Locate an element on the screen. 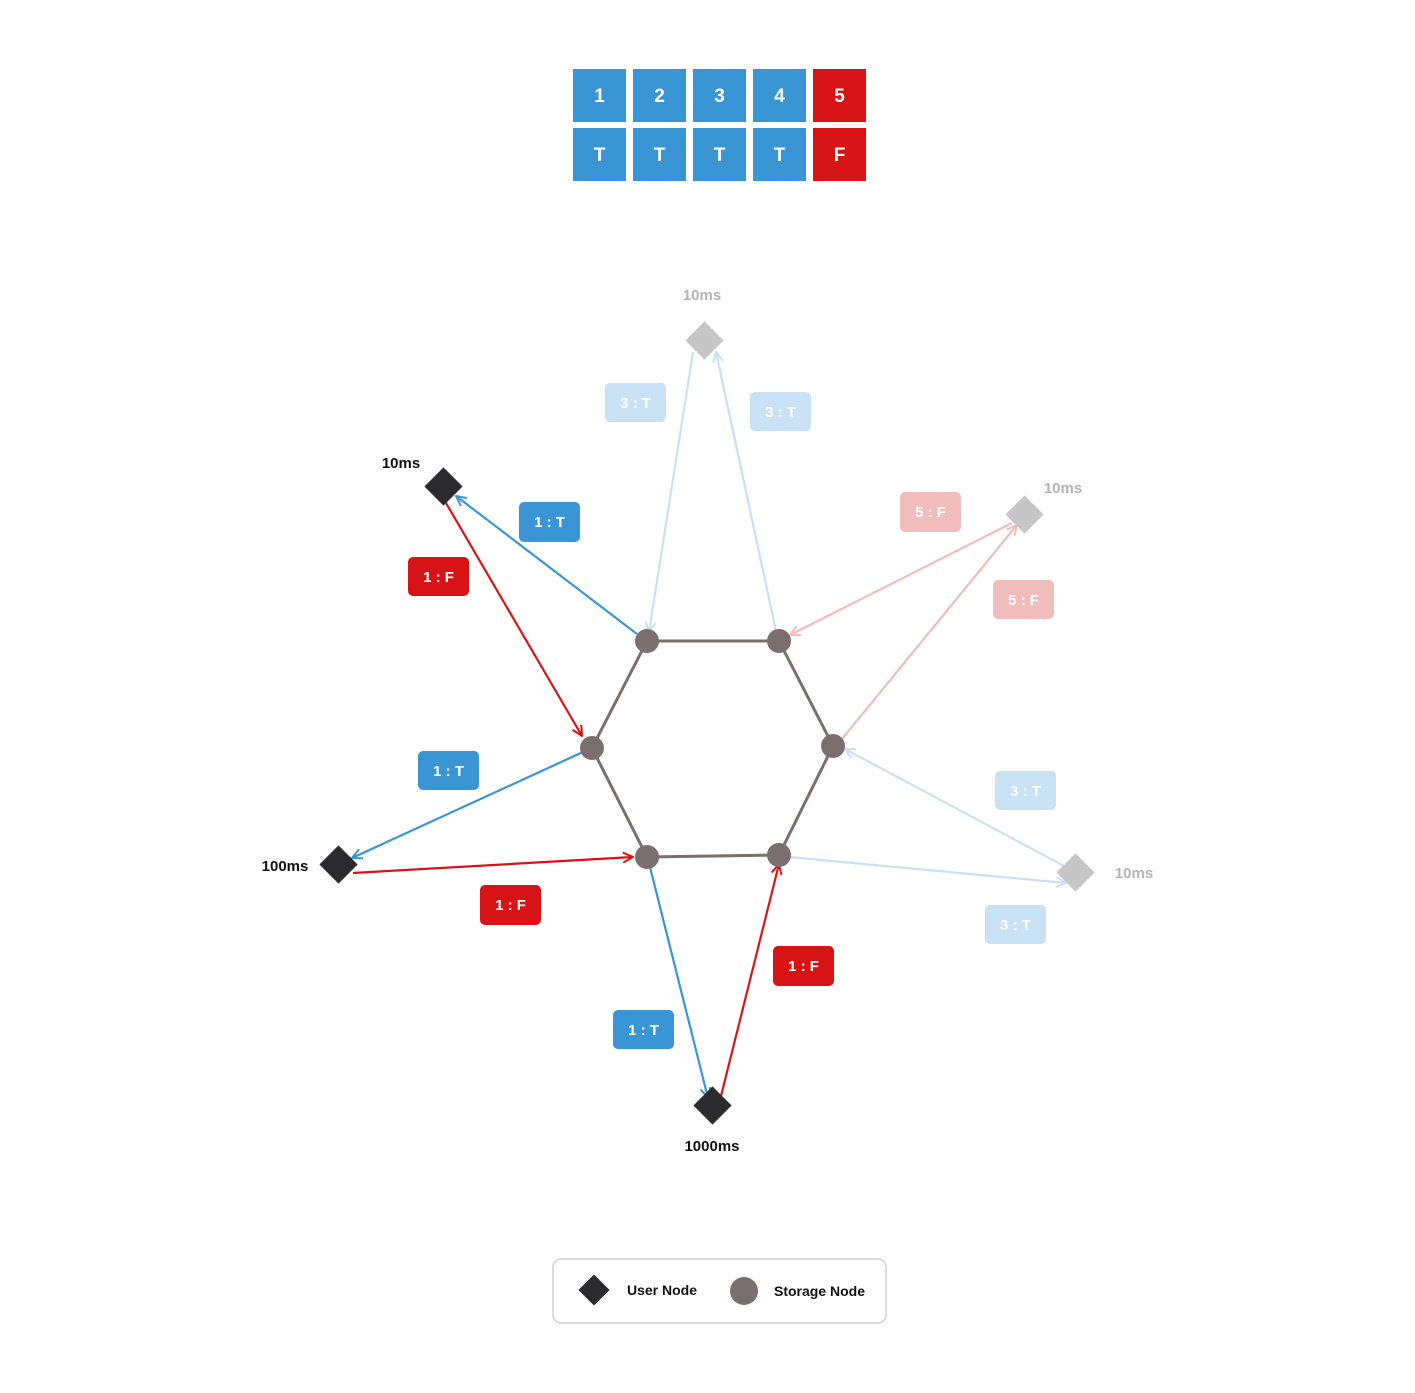 The width and height of the screenshot is (1415, 1393). table-cell-id: 5 is located at coordinates (839, 95).